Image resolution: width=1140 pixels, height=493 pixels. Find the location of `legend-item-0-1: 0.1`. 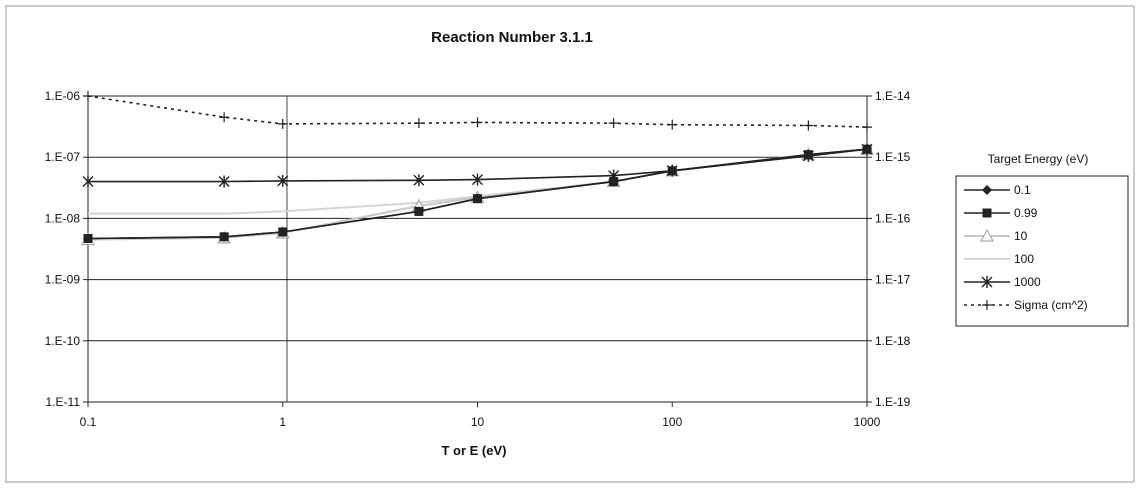

legend-item-0-1: 0.1 is located at coordinates (997, 190).